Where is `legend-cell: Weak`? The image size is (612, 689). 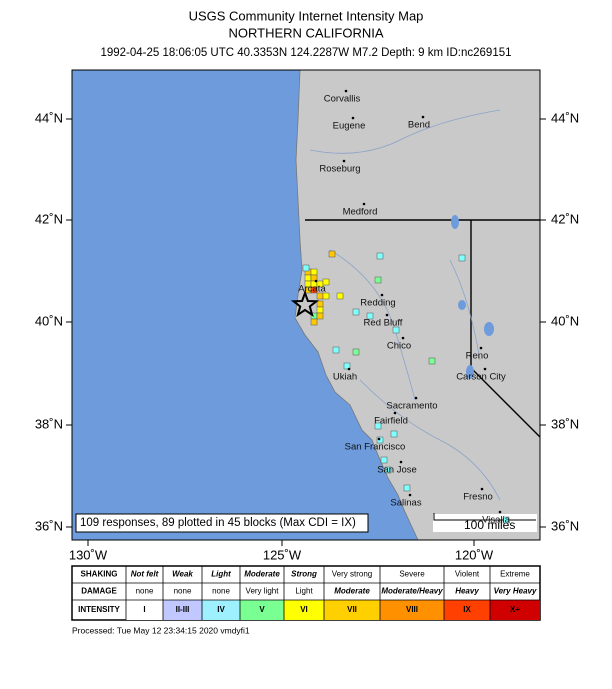
legend-cell: Weak is located at coordinates (182, 574).